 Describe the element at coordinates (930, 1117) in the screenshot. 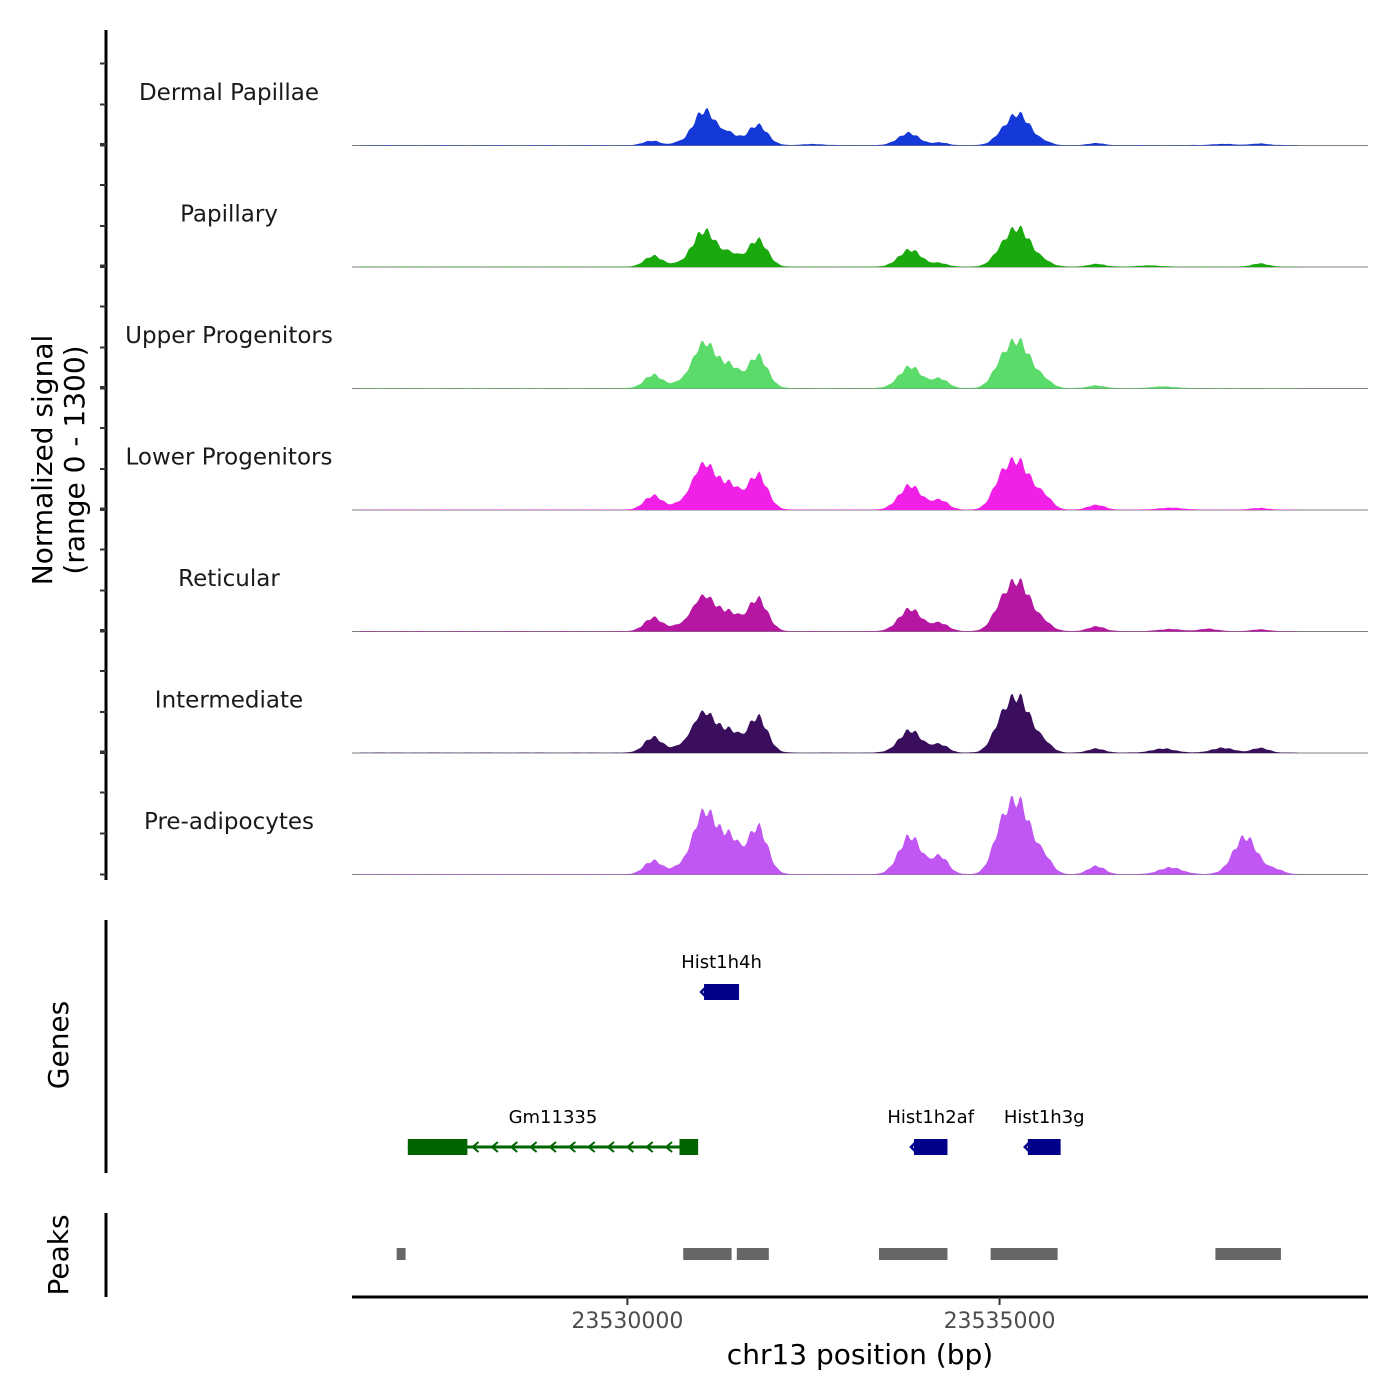

I see `gene-label: Hist1h2af` at that location.